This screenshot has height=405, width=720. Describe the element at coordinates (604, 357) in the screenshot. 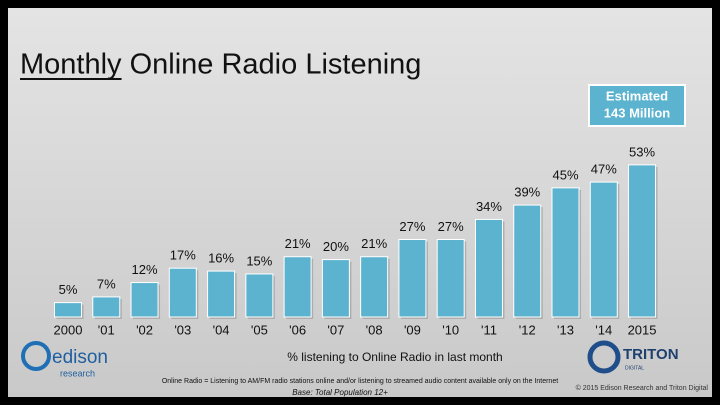

I see `triton-logo-mark` at that location.